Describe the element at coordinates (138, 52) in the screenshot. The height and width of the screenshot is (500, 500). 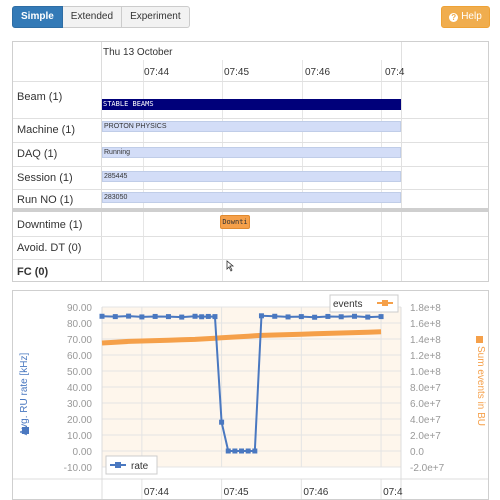
I see `timeline-date: Thu 13 October` at that location.